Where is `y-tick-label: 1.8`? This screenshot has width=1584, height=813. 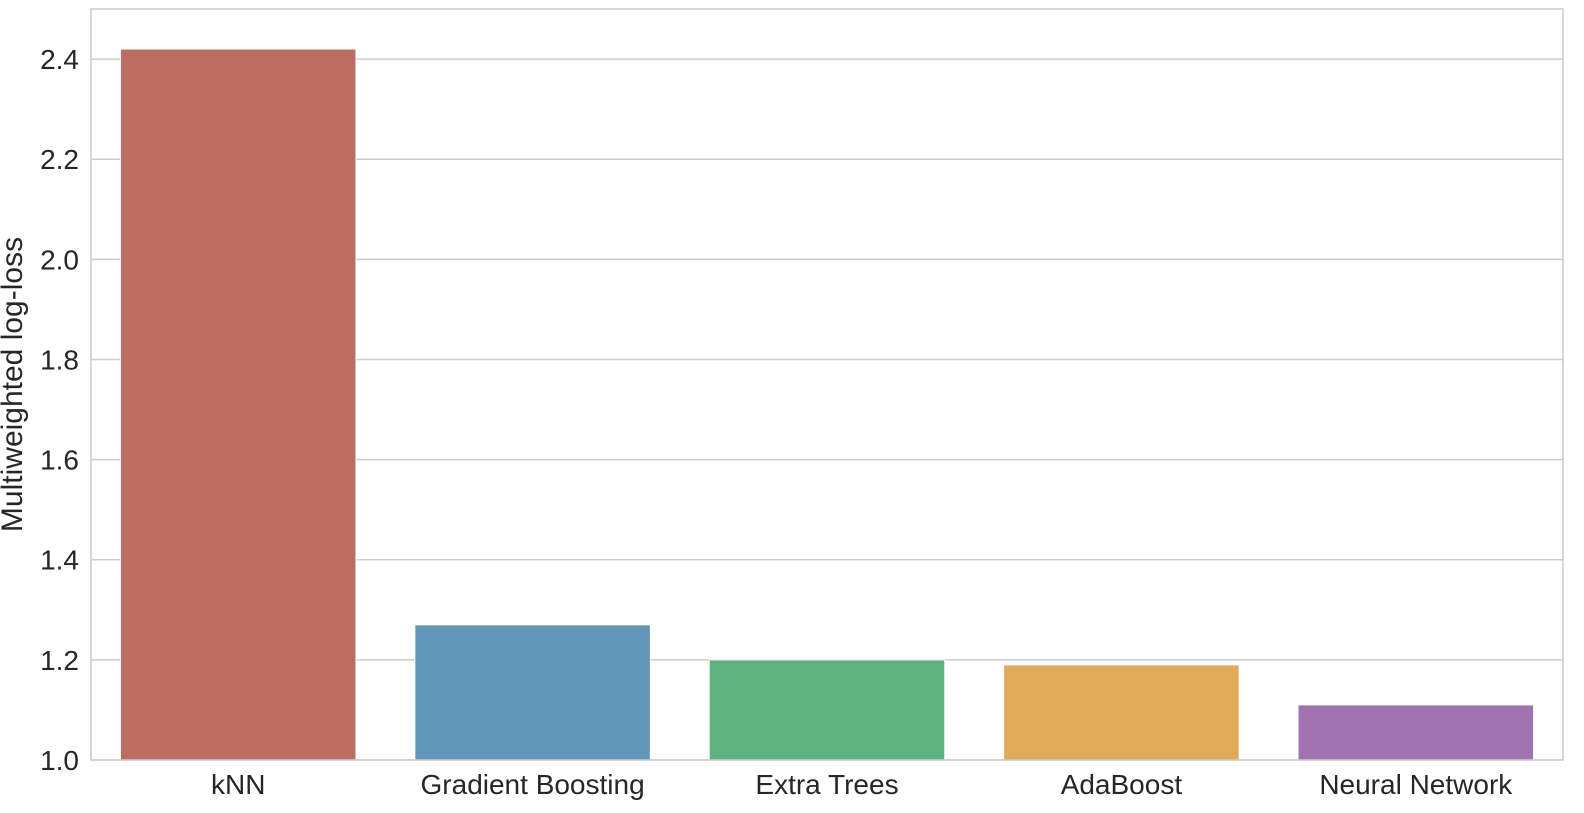 y-tick-label: 1.8 is located at coordinates (59, 359).